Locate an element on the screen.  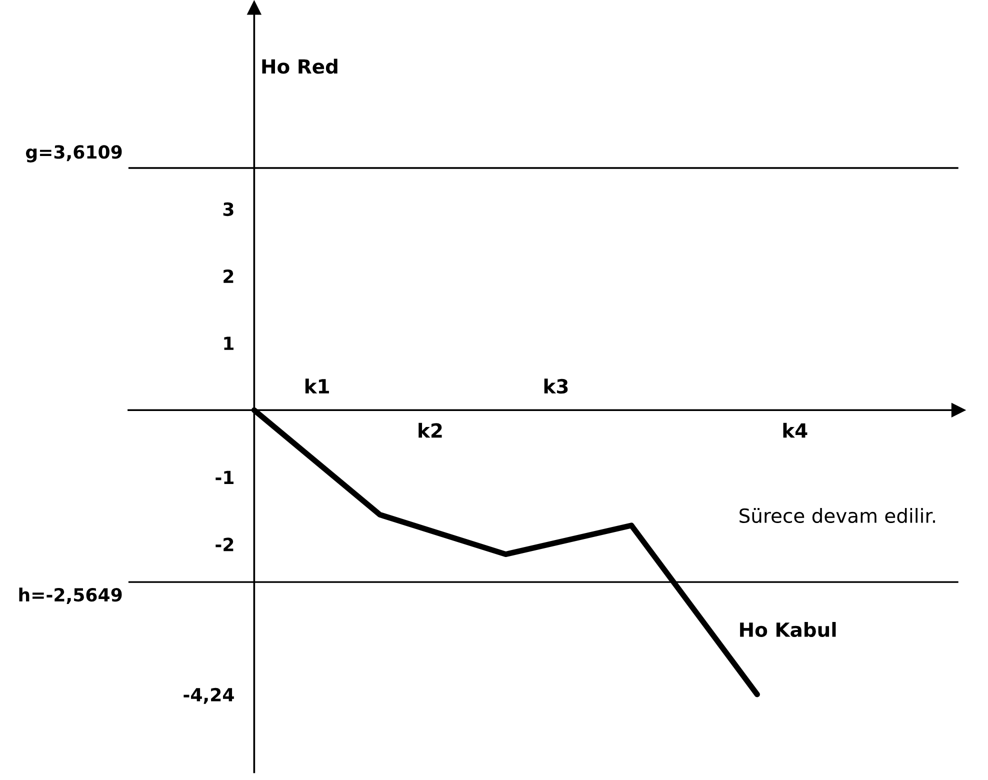
annotation: k2 is located at coordinates (430, 430).